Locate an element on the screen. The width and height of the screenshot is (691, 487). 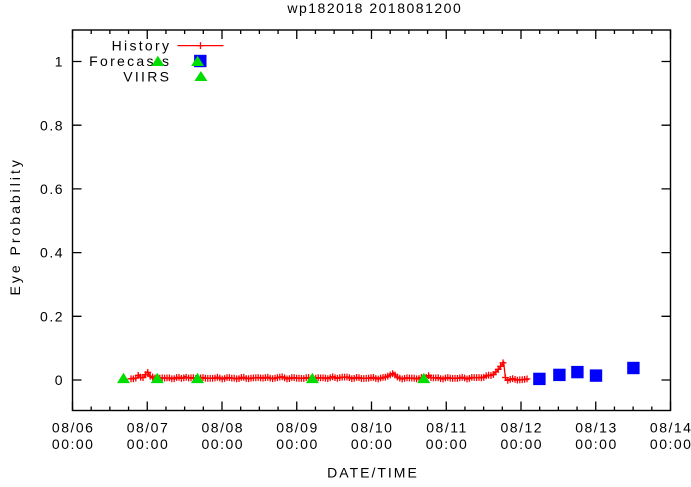
svg-text: 0.8 is located at coordinates (52, 125).